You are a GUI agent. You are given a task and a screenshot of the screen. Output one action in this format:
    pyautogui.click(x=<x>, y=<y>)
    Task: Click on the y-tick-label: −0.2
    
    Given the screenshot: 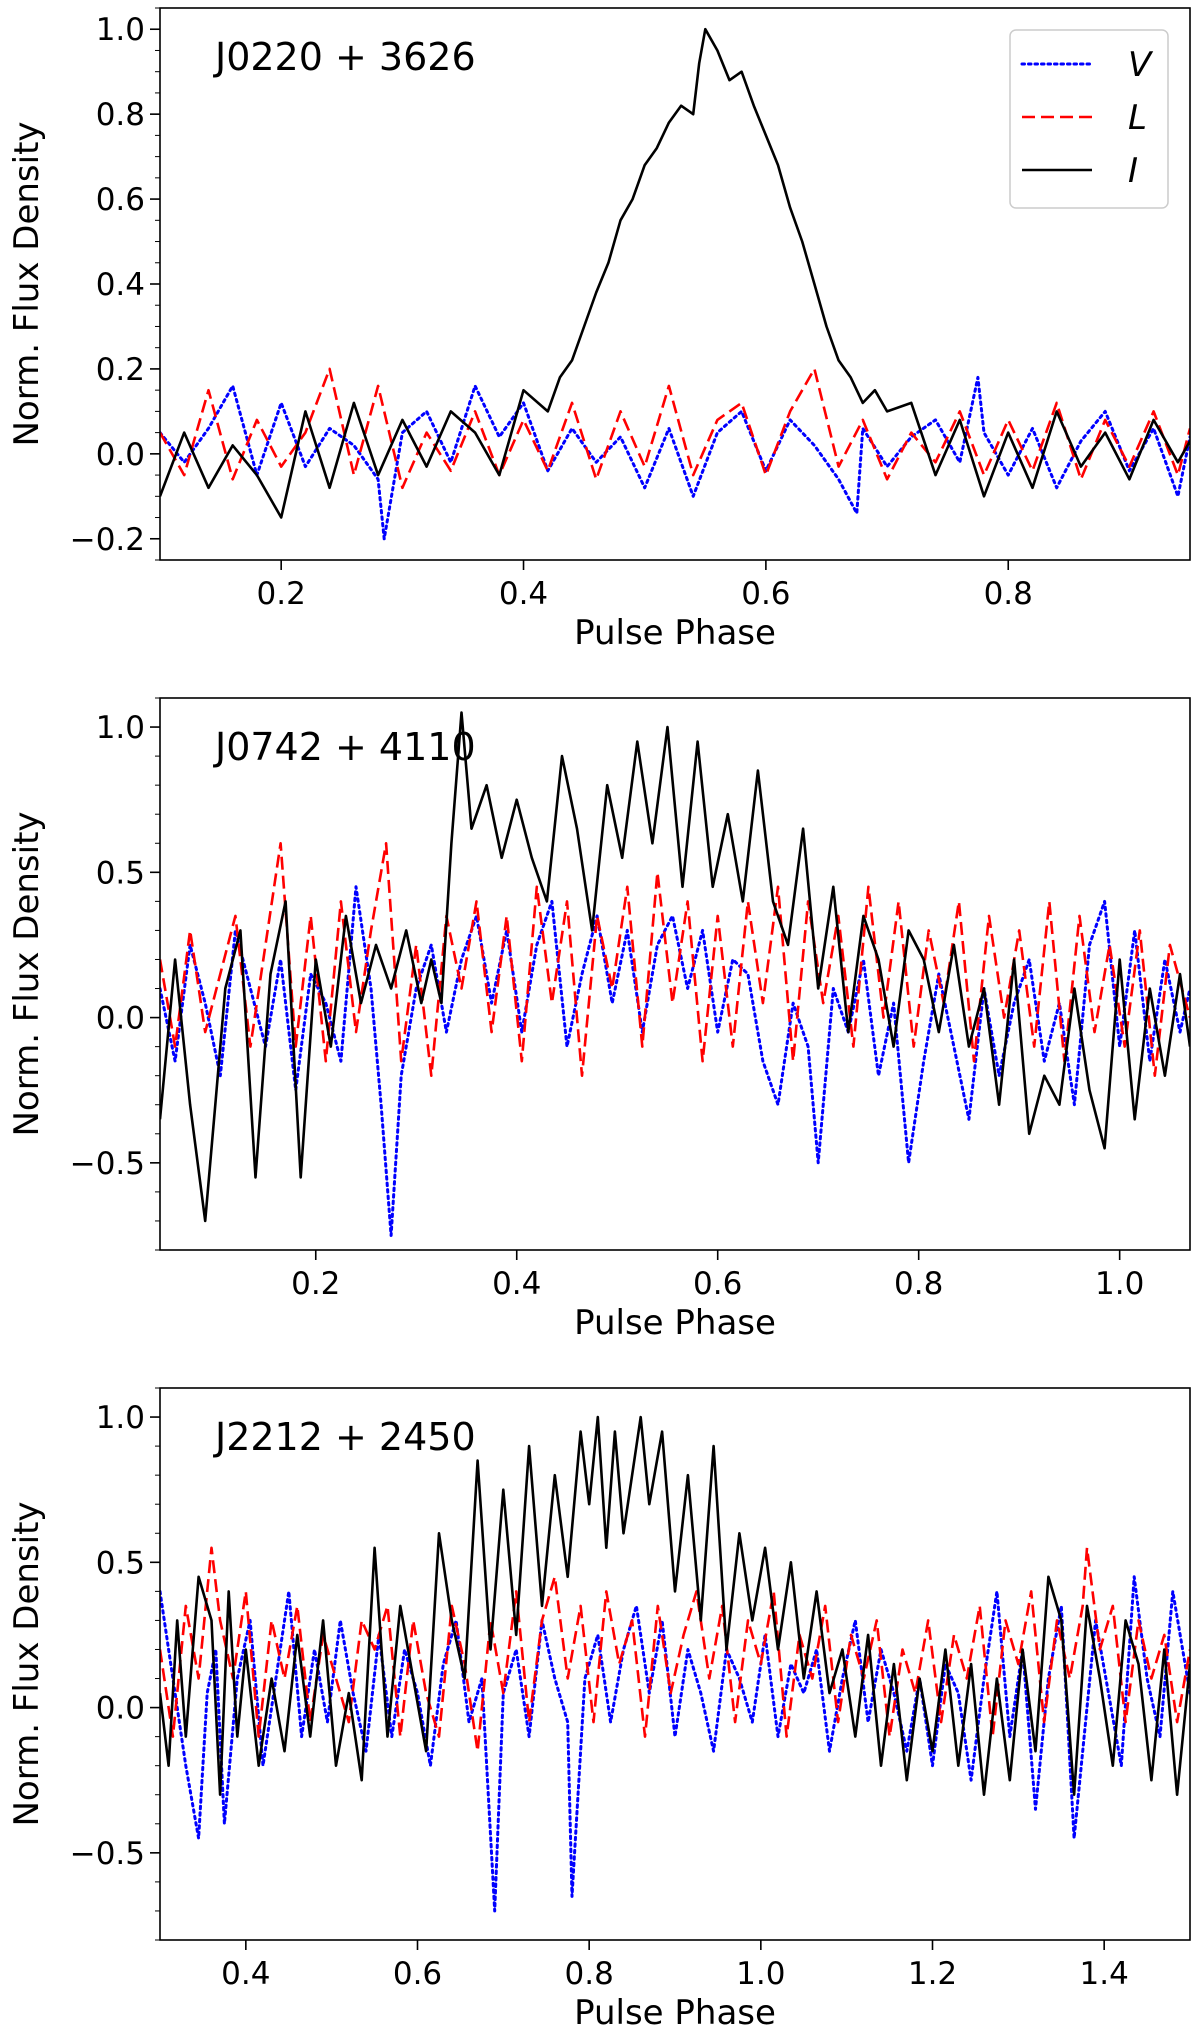 What is the action you would take?
    pyautogui.click(x=107, y=540)
    